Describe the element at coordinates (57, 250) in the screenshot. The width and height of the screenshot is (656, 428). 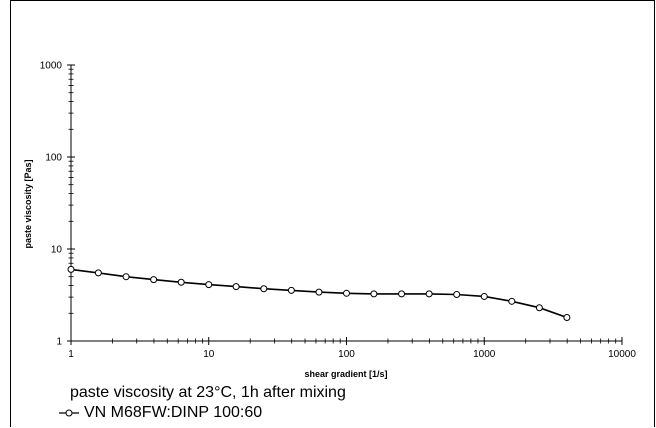
I see `y-tick-label: 10` at that location.